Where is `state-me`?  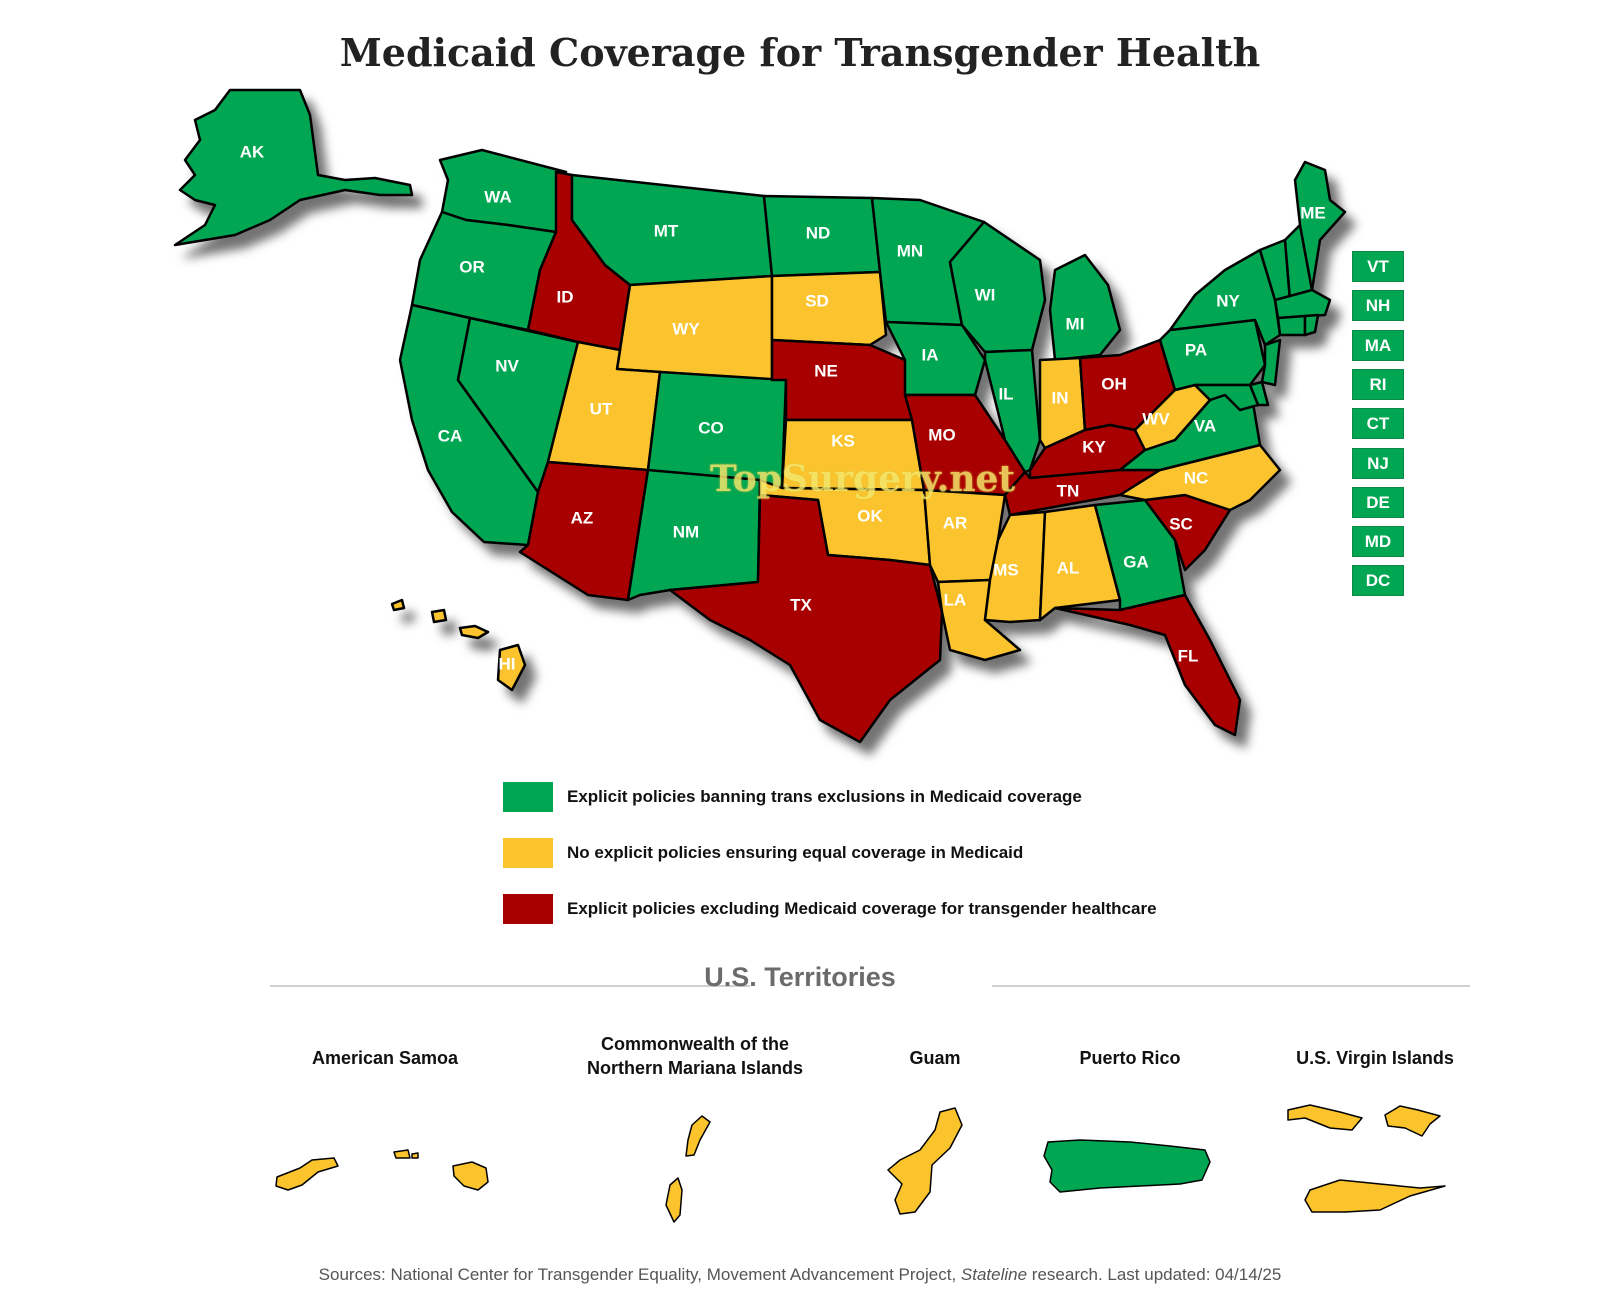 state-me is located at coordinates (1320, 226).